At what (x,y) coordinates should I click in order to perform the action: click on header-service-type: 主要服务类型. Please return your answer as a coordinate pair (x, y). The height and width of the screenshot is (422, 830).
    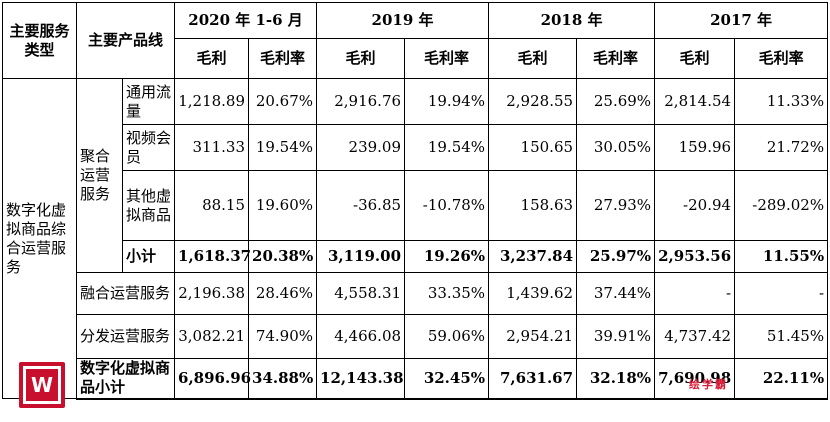
    Looking at the image, I should click on (39, 40).